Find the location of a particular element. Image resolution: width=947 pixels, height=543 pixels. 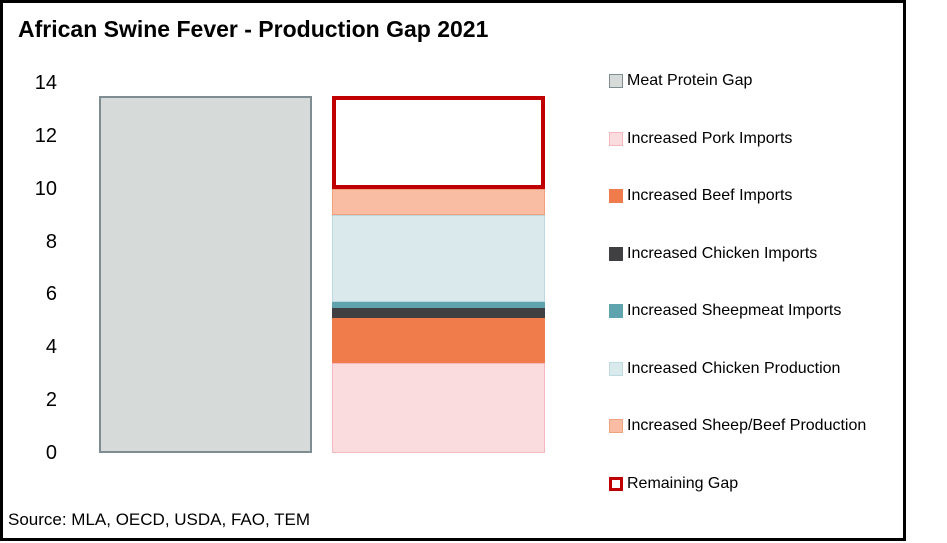

bar-segment-increased-sheep-beef-production is located at coordinates (438, 202).